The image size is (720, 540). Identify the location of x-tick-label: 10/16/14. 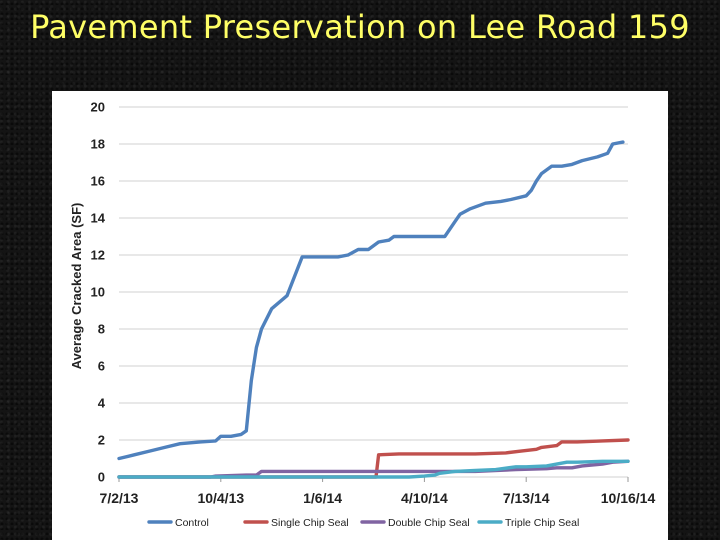
(628, 498).